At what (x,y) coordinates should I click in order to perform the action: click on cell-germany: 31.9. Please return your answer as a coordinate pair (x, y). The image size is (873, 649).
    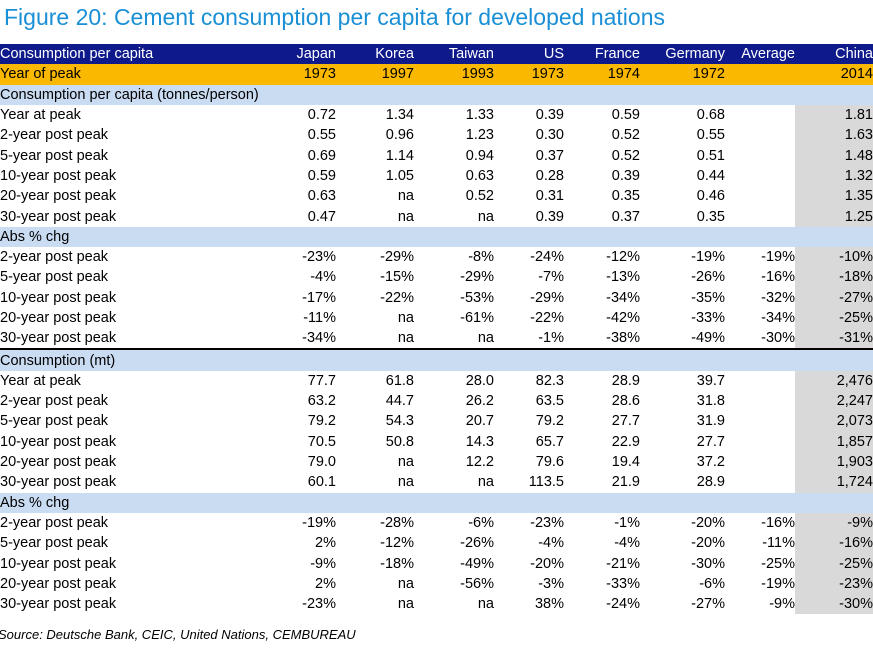
    Looking at the image, I should click on (710, 421).